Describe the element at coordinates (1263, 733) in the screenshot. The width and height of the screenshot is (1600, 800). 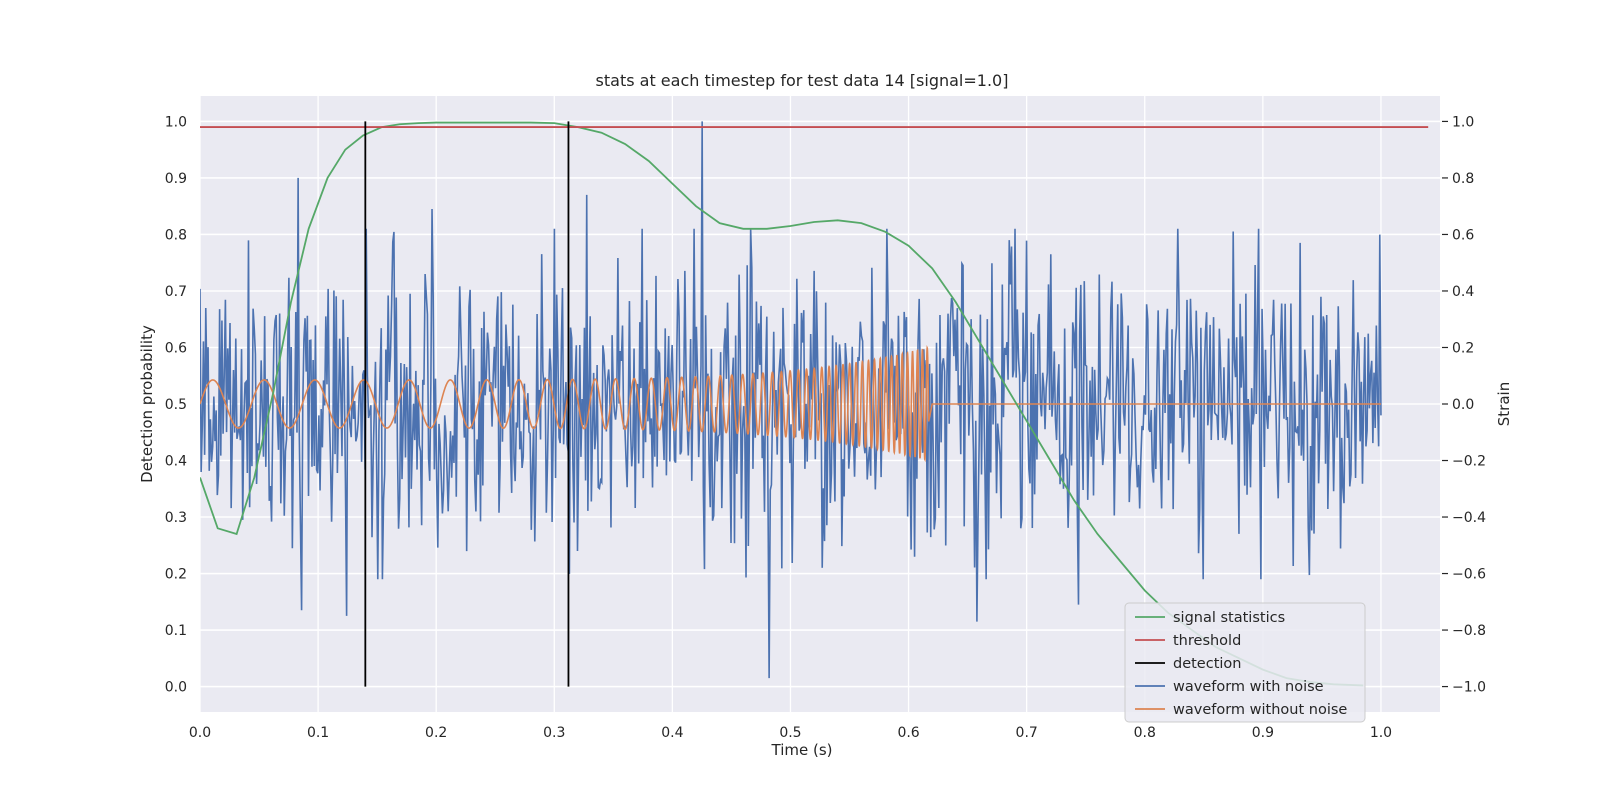
I see `x-tick-label: 0.9` at that location.